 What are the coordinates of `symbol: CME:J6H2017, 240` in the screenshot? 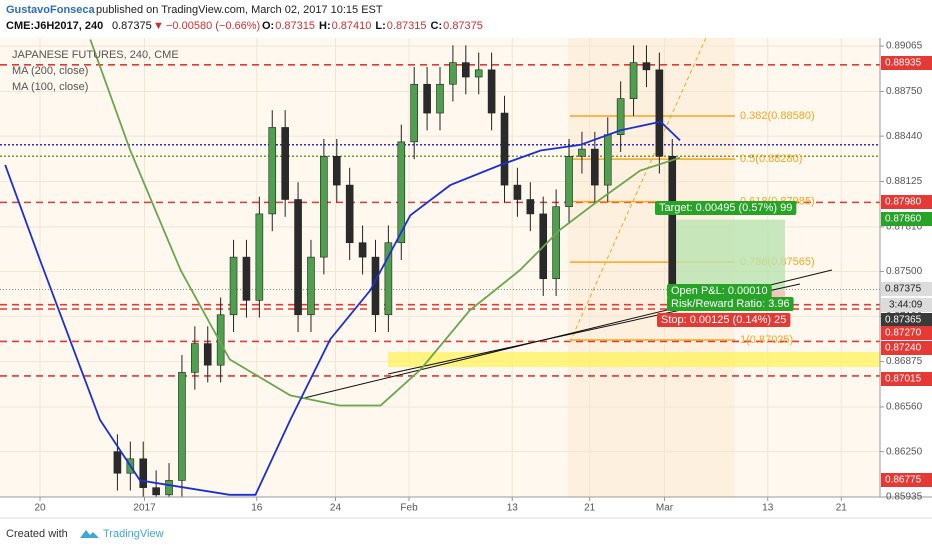 It's located at (54, 26).